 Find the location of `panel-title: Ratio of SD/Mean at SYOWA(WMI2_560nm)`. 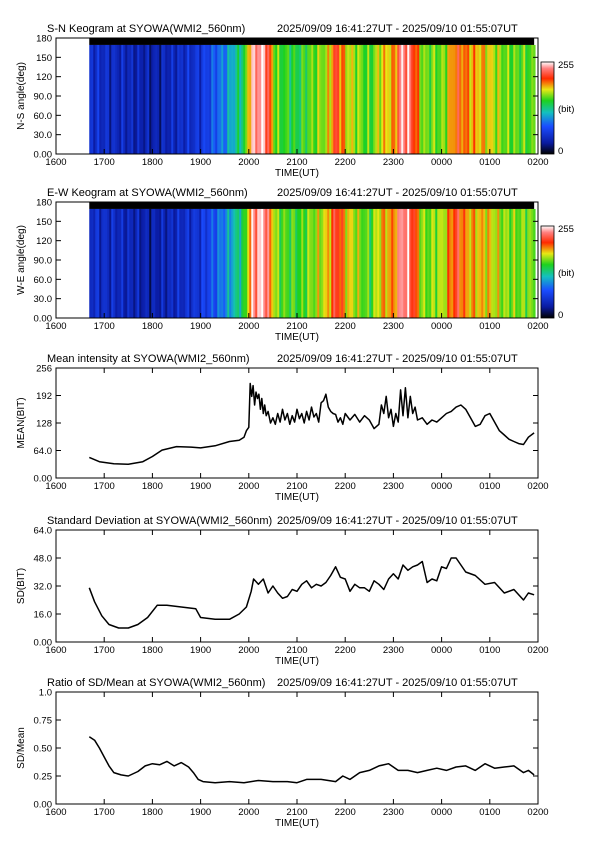

panel-title: Ratio of SD/Mean at SYOWA(WMI2_560nm) is located at coordinates (156, 683).